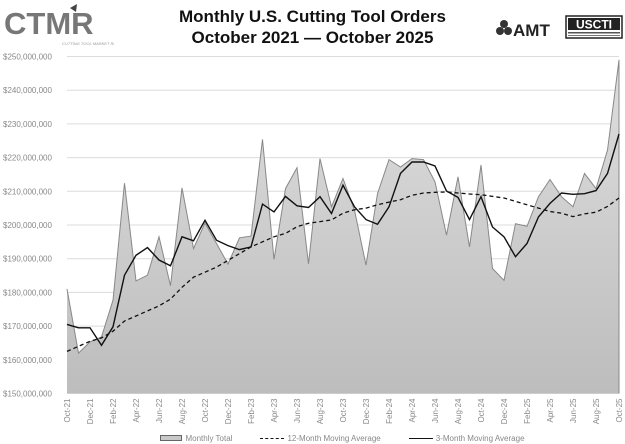  I want to click on x-tick-label: Feb-23, so click(251, 411).